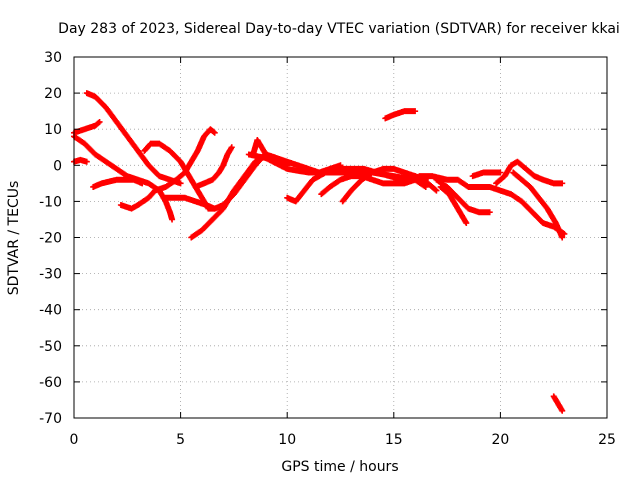 This screenshot has width=640, height=480. I want to click on x-tick-label: 0, so click(74, 440).